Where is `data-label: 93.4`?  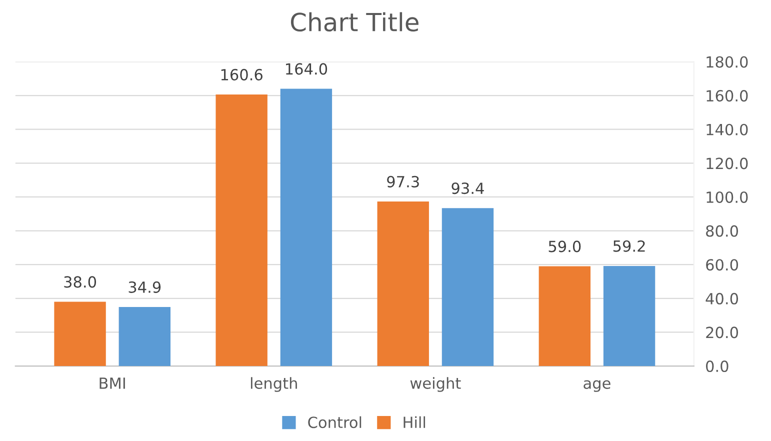
data-label: 93.4 is located at coordinates (468, 188).